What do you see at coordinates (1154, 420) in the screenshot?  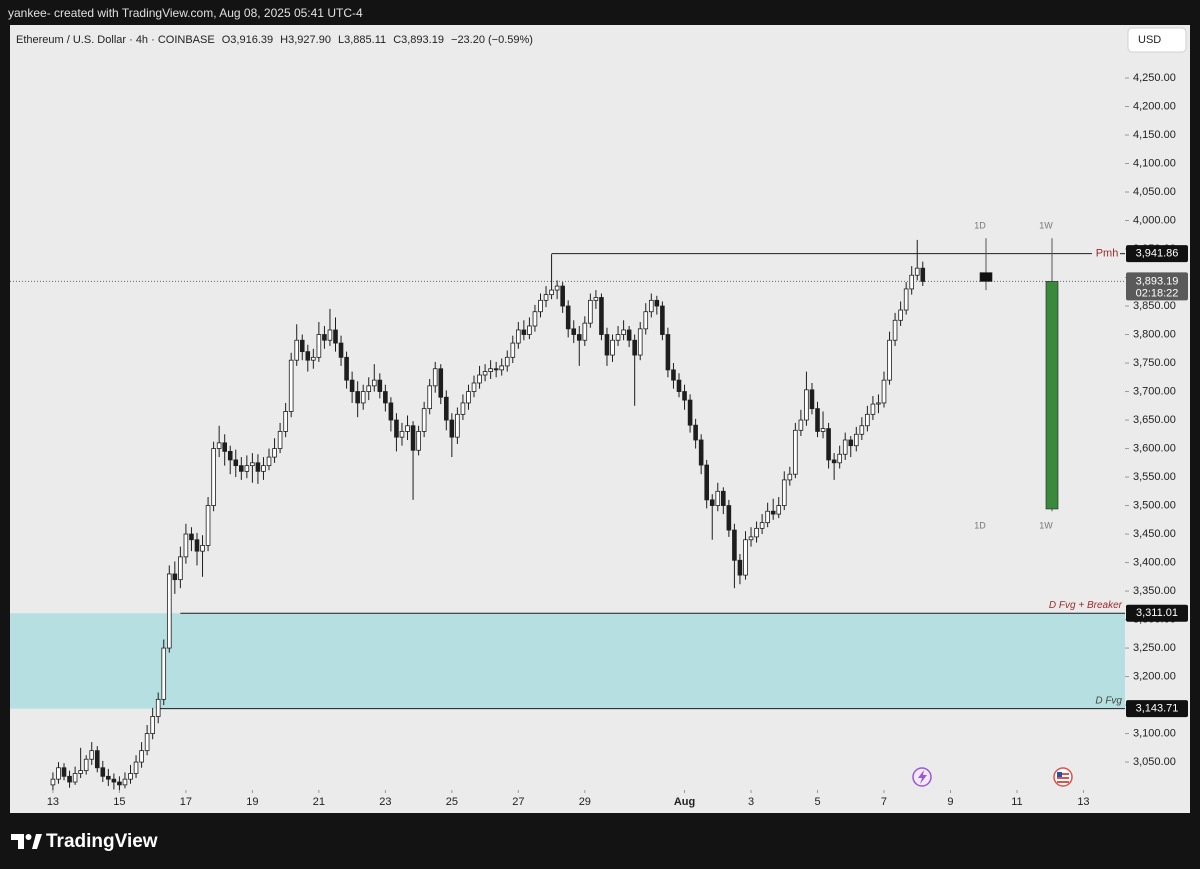 I see `y-tick-label: 3,650.00` at bounding box center [1154, 420].